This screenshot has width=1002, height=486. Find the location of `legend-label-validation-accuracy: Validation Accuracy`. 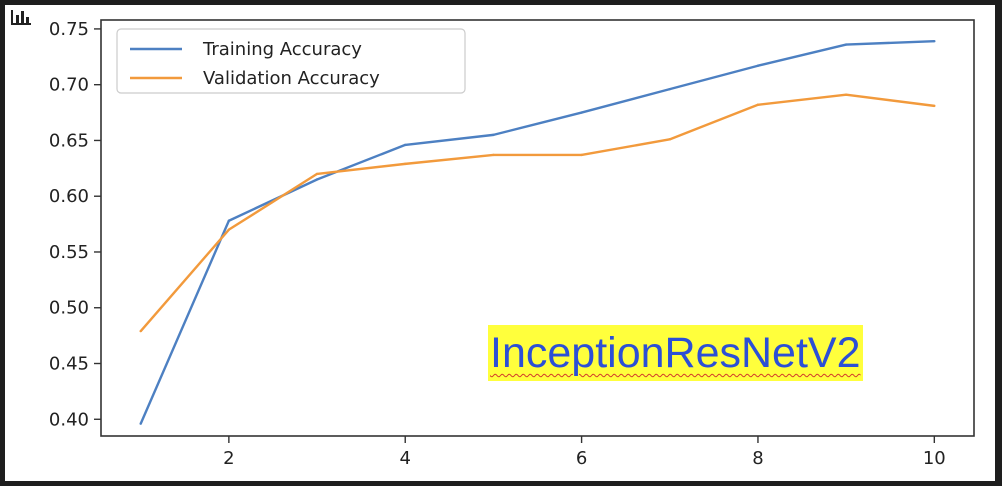

legend-label-validation-accuracy: Validation Accuracy is located at coordinates (291, 78).